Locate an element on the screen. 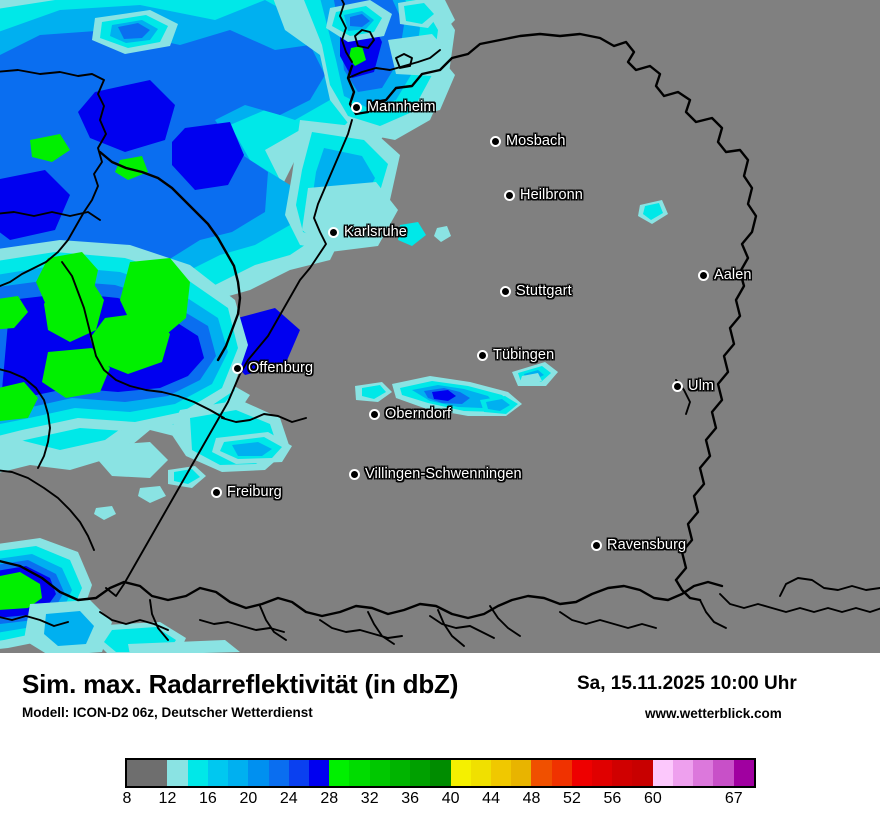 The image size is (880, 830). city-marker: Stuttgart is located at coordinates (536, 291).